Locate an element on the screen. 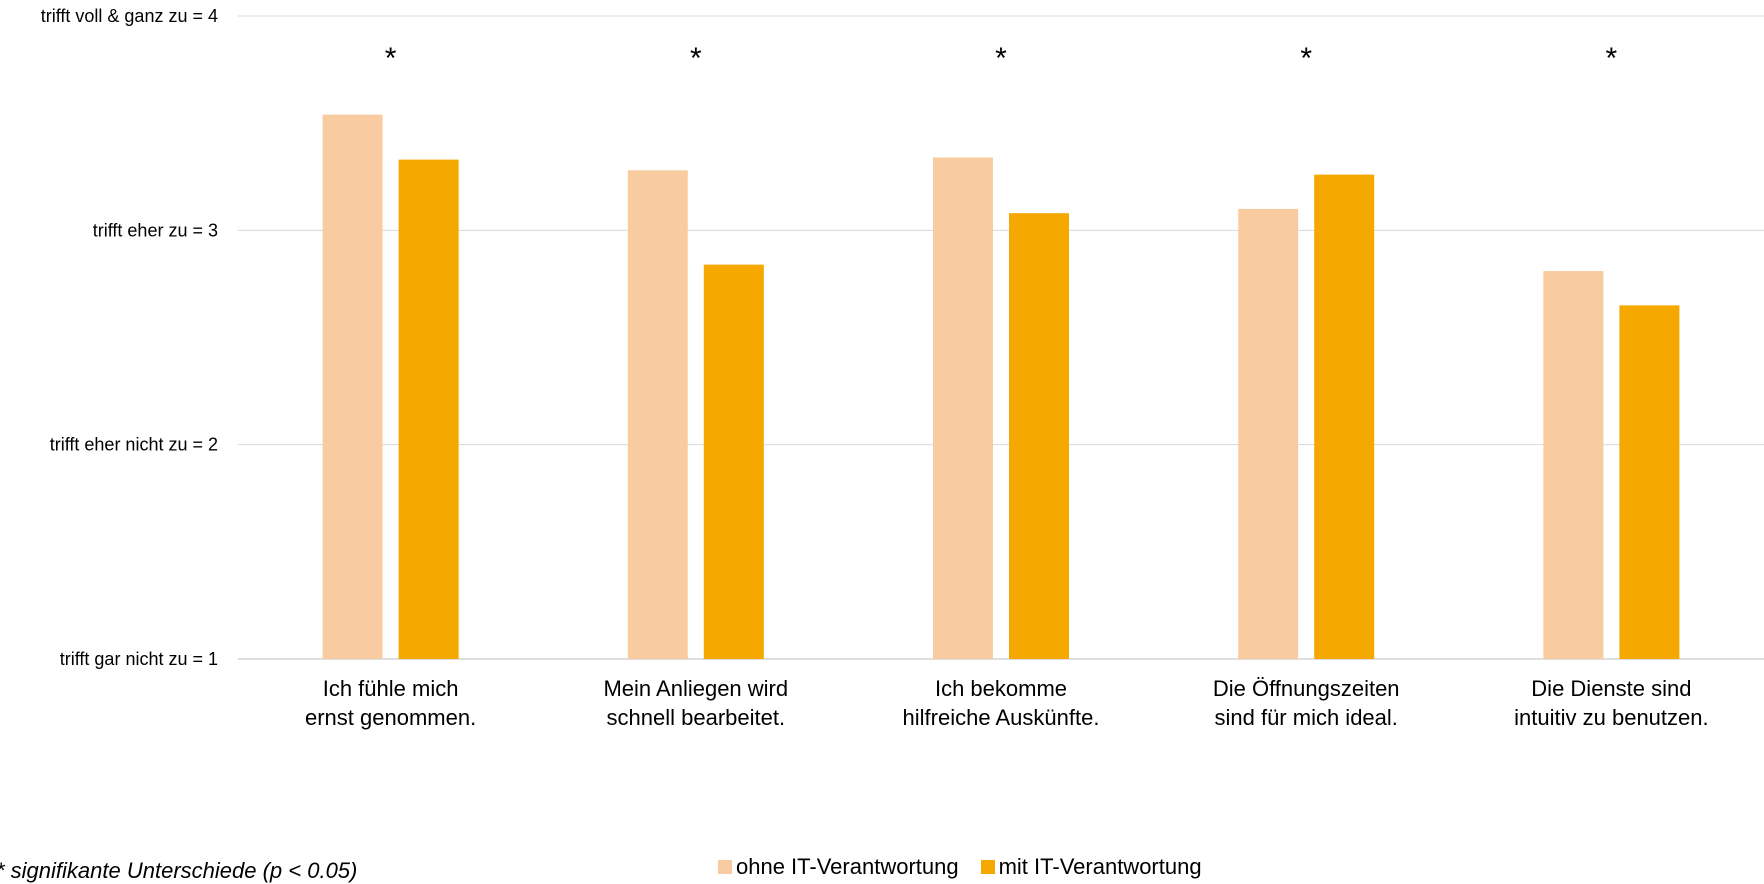 This screenshot has height=884, width=1764. y-tick-label: trifft eher zu = 3 is located at coordinates (155, 230).